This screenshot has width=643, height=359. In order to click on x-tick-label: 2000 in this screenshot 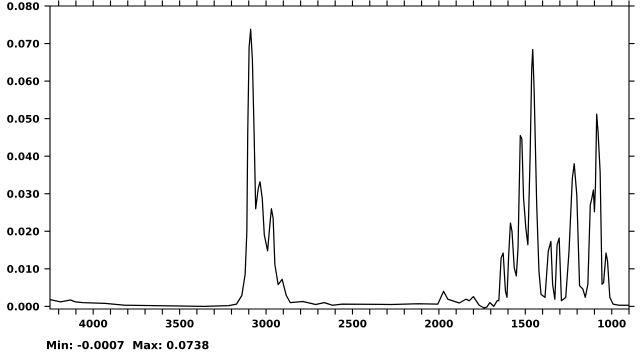, I will do `click(439, 324)`.